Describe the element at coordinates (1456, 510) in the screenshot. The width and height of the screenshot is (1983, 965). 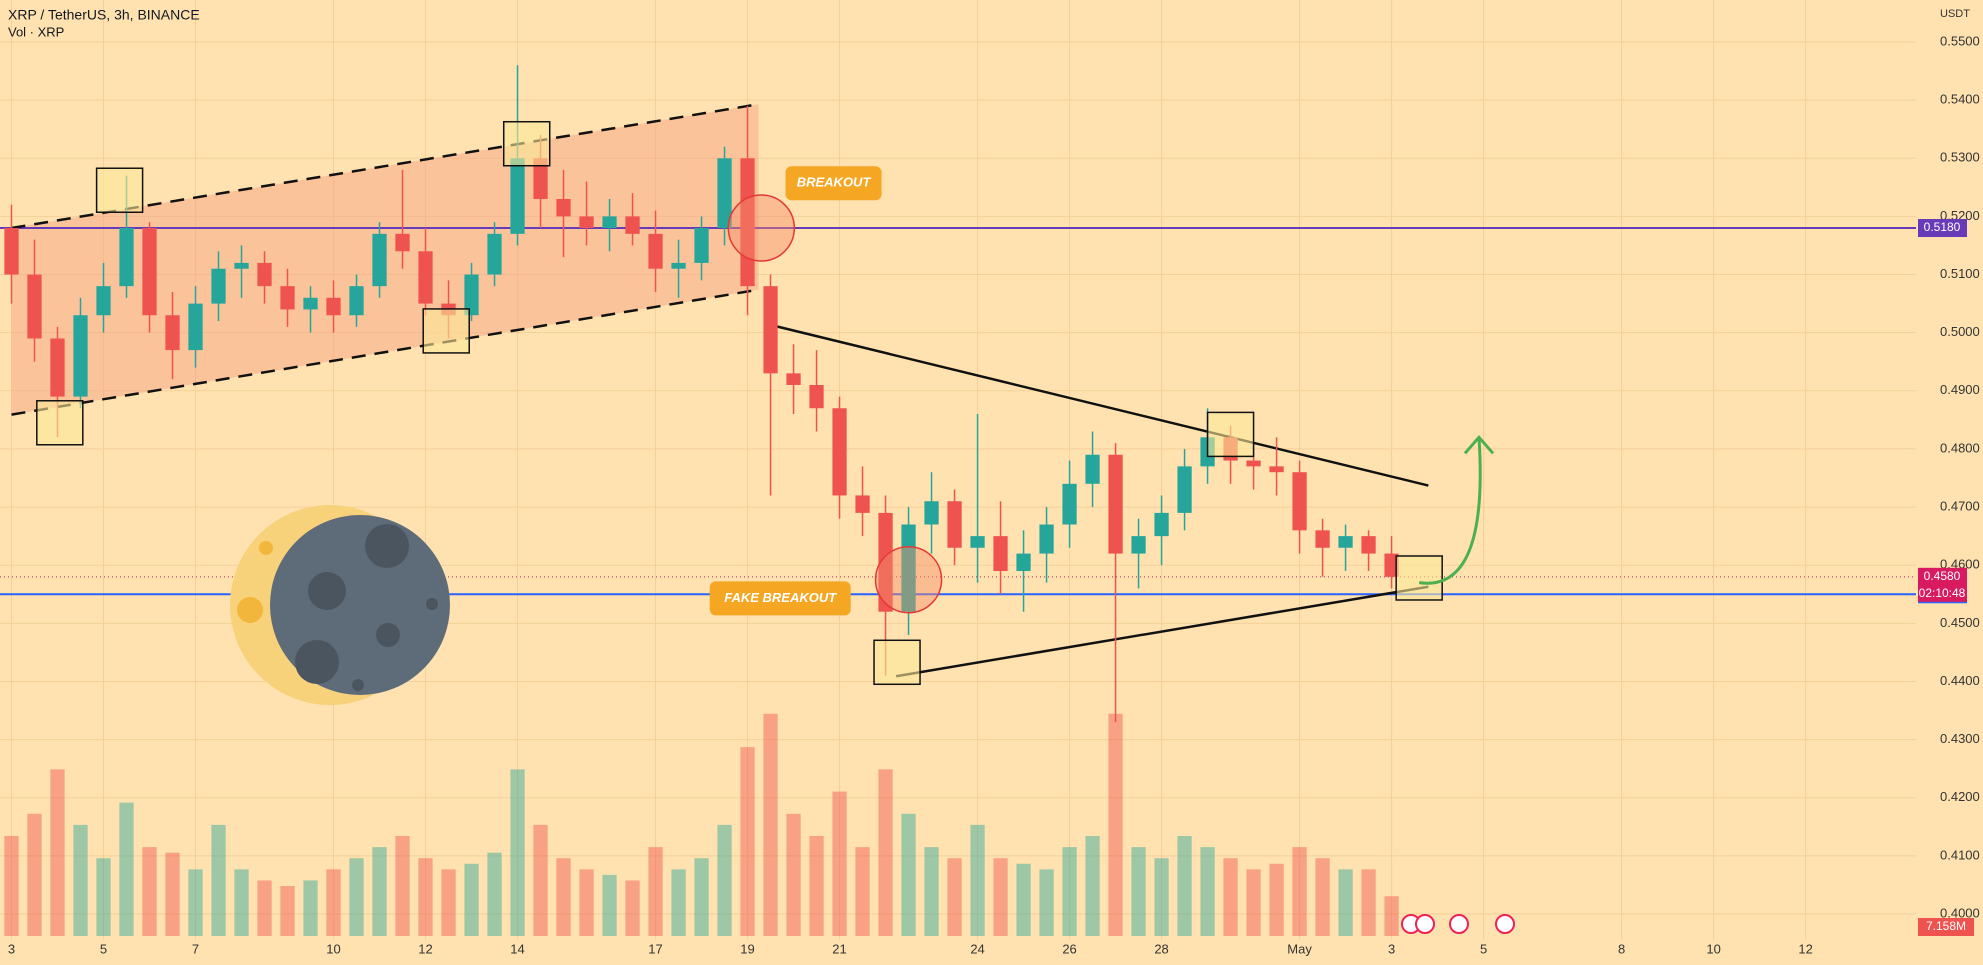
I see `projection-arrow` at that location.